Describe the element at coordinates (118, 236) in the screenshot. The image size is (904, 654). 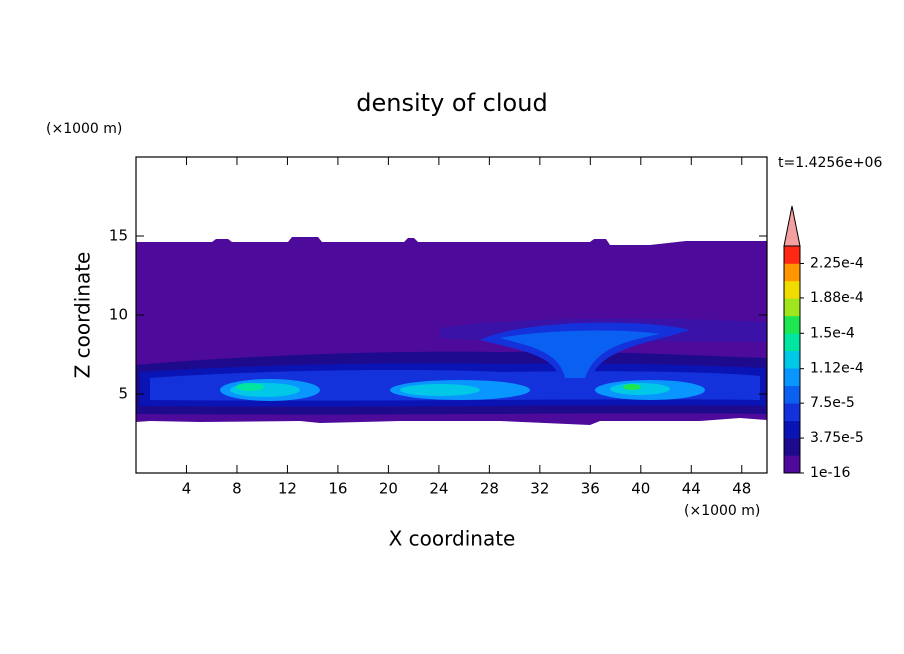
I see `y-tick-label: 15` at that location.